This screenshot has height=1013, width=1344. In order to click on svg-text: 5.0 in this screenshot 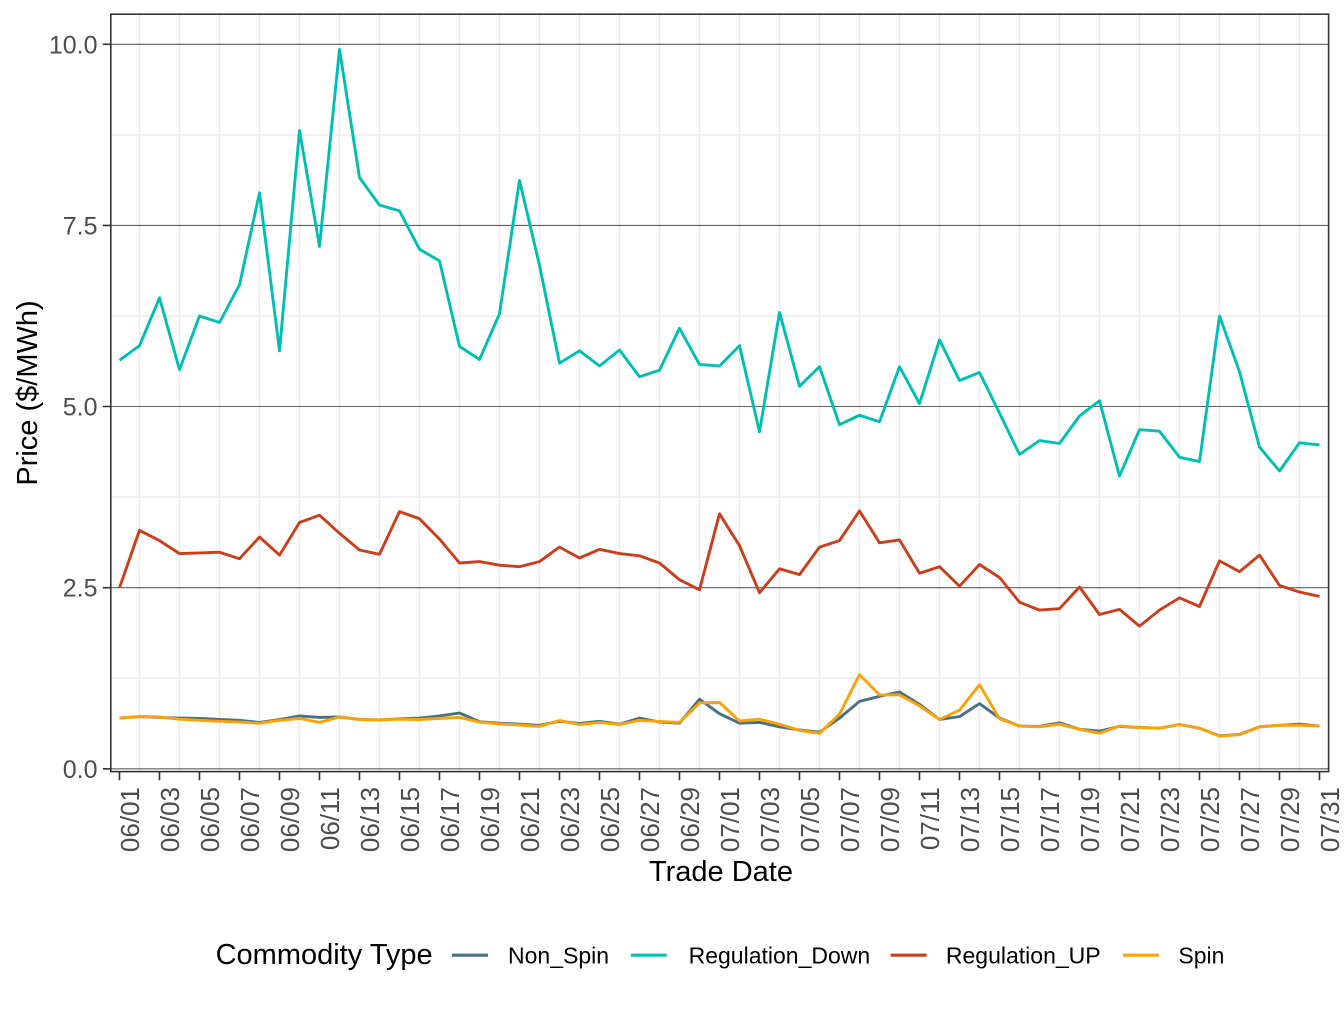, I will do `click(80, 408)`.